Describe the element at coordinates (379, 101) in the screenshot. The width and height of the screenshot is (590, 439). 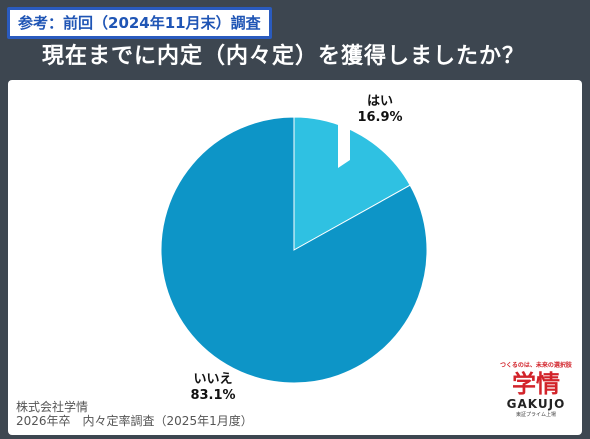
I see `slice-name-yes: はい` at that location.